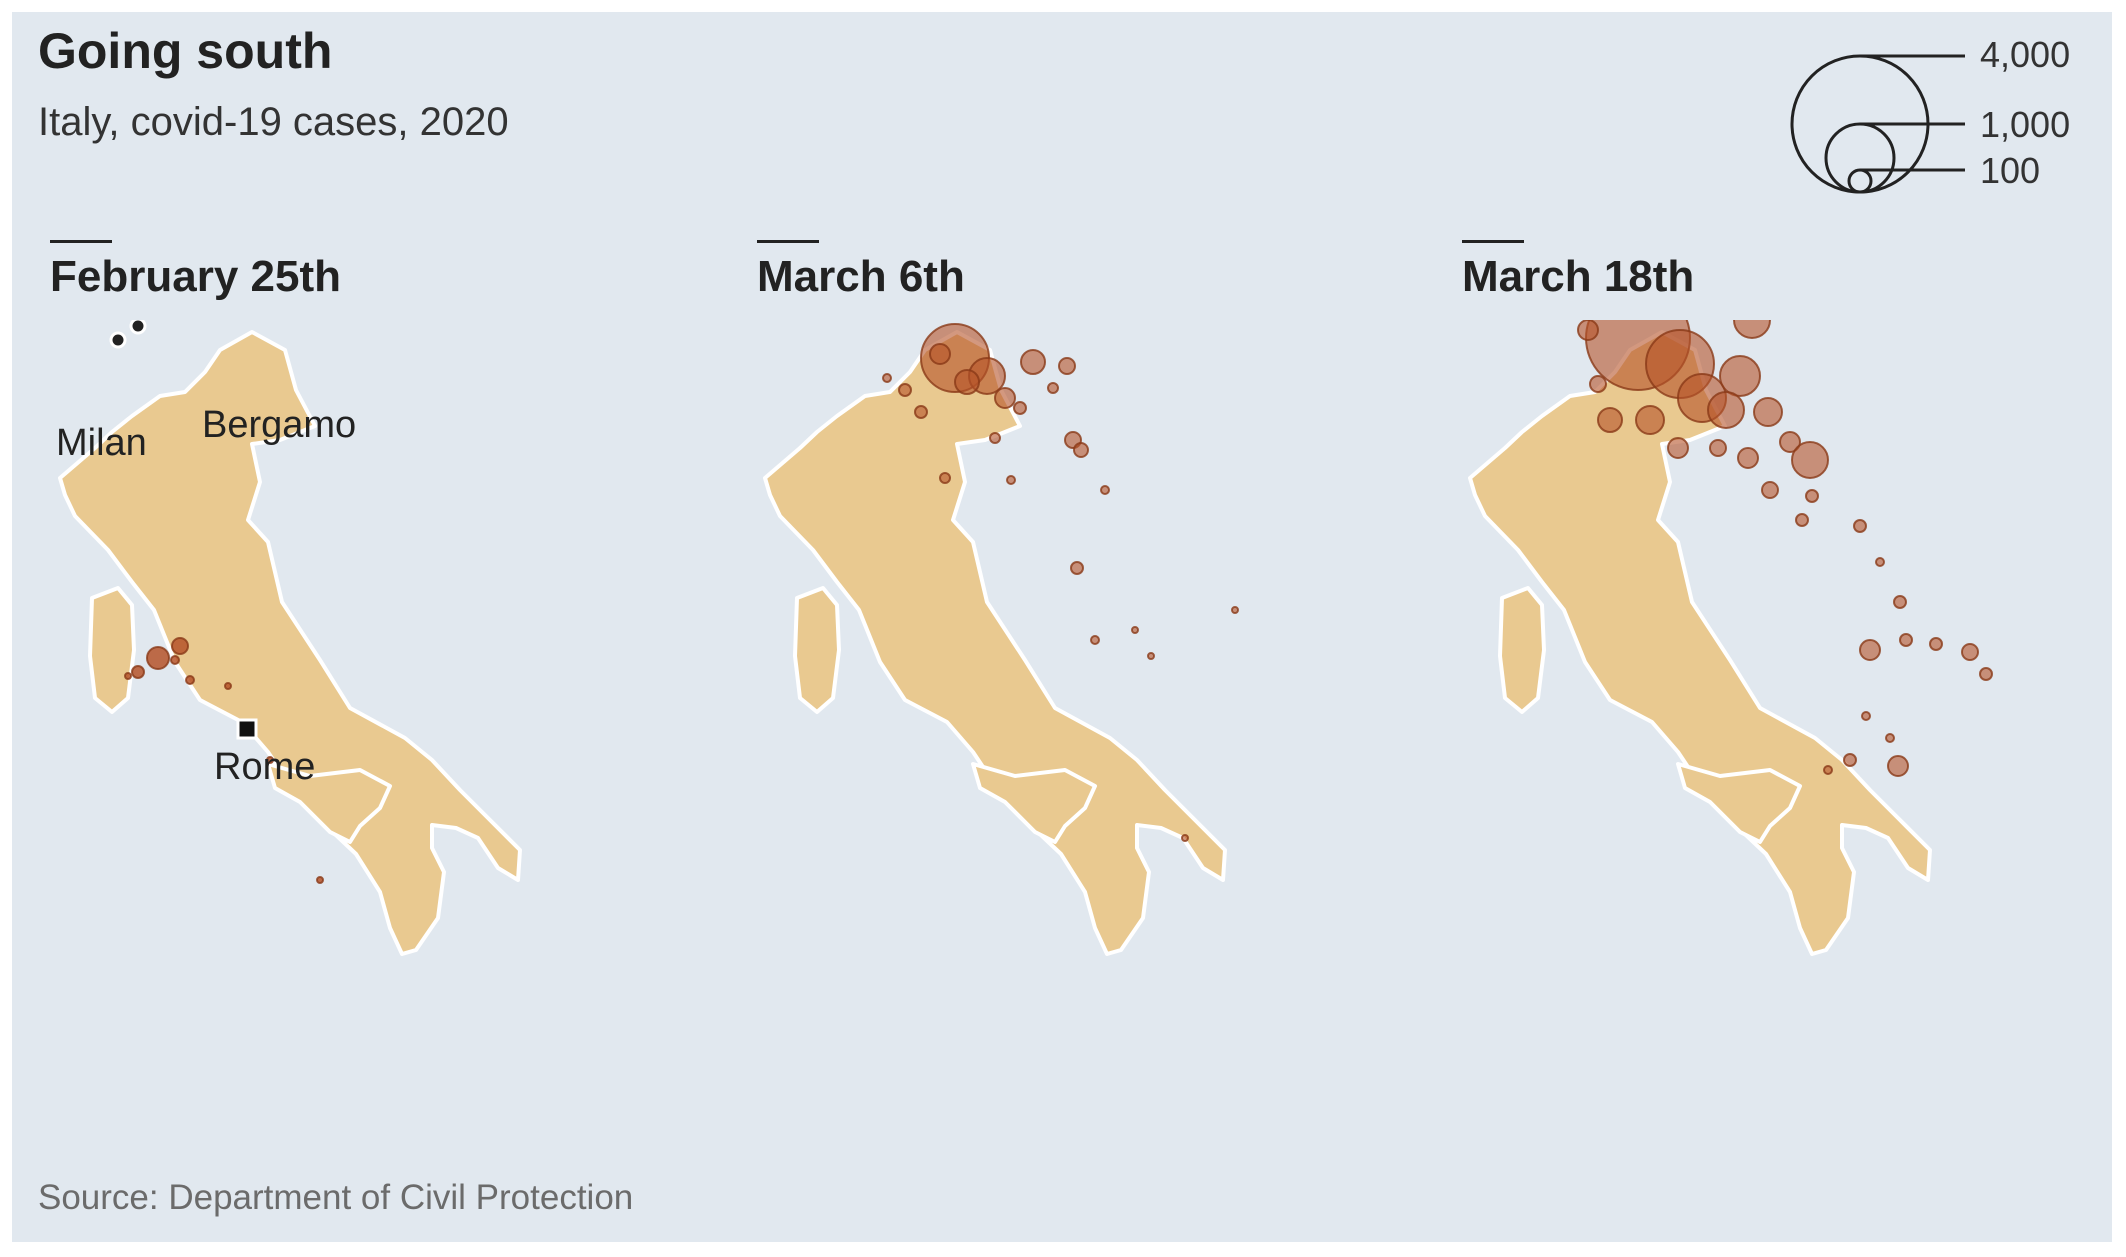  Describe the element at coordinates (279, 425) in the screenshot. I see `city-label-bergamo: Bergamo` at that location.